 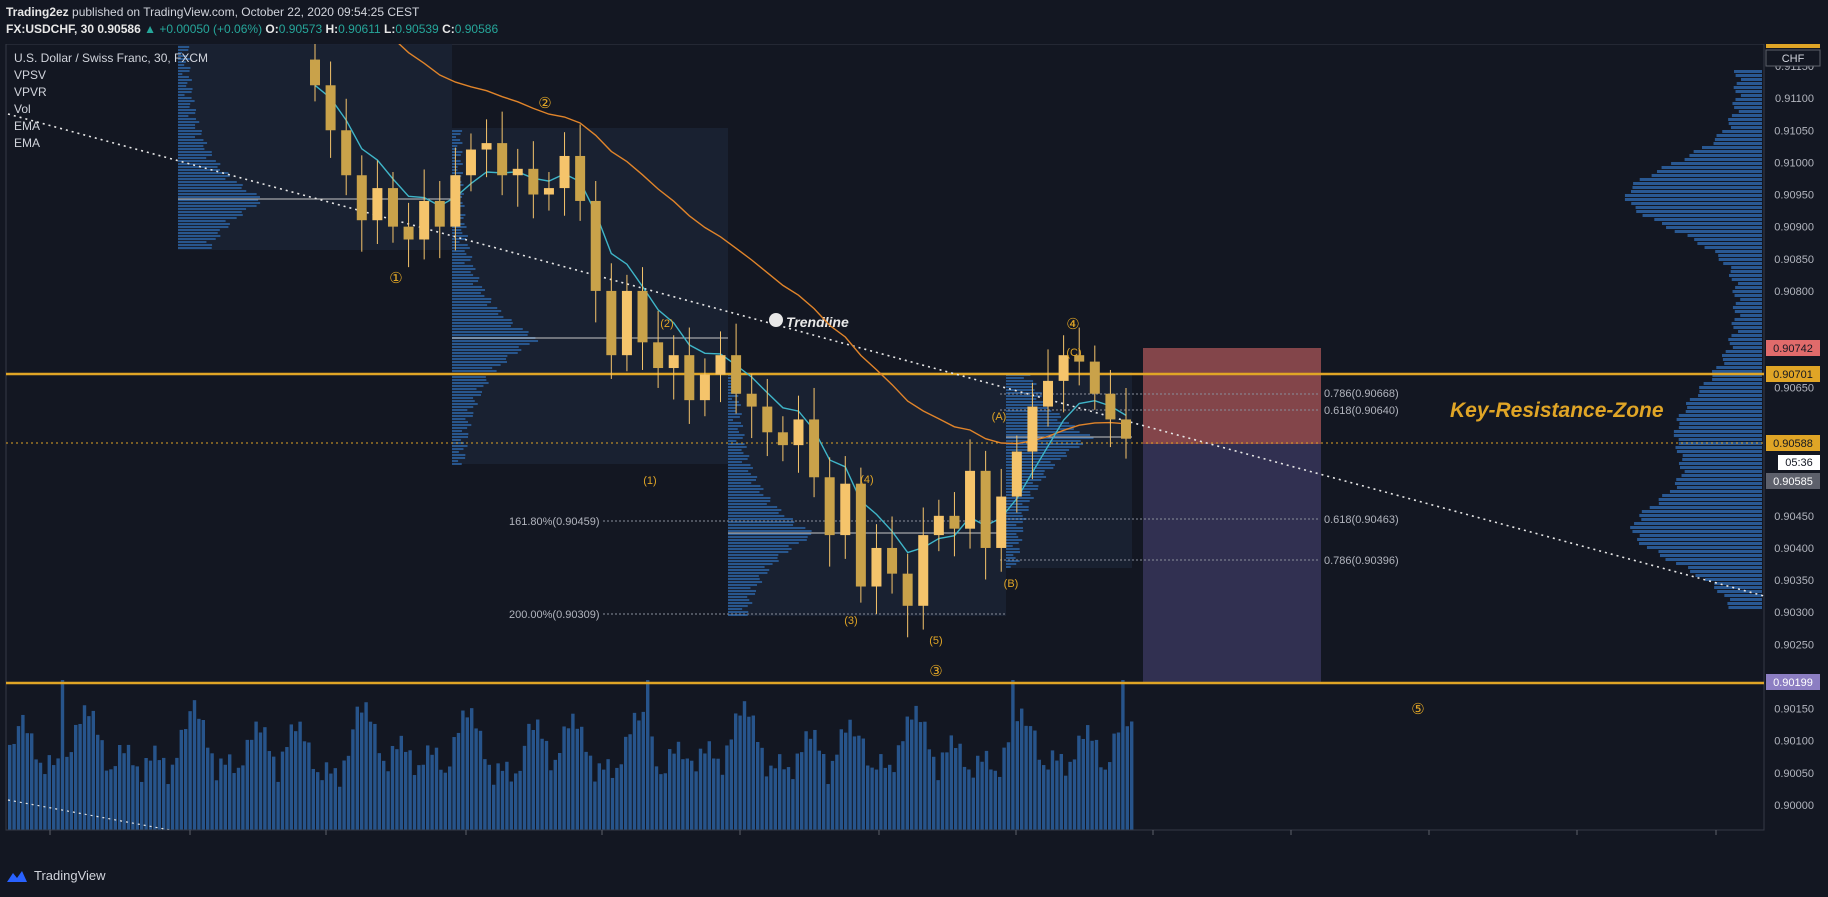 I want to click on publisher-name: Trading2ez, so click(x=37, y=12).